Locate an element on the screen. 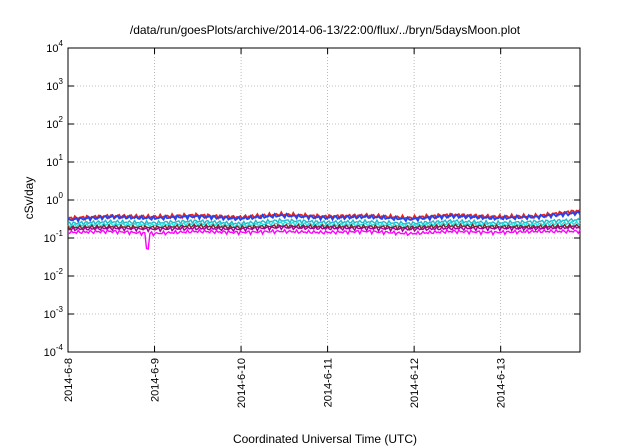  x-tick-label: 2014-6-11 is located at coordinates (329, 382).